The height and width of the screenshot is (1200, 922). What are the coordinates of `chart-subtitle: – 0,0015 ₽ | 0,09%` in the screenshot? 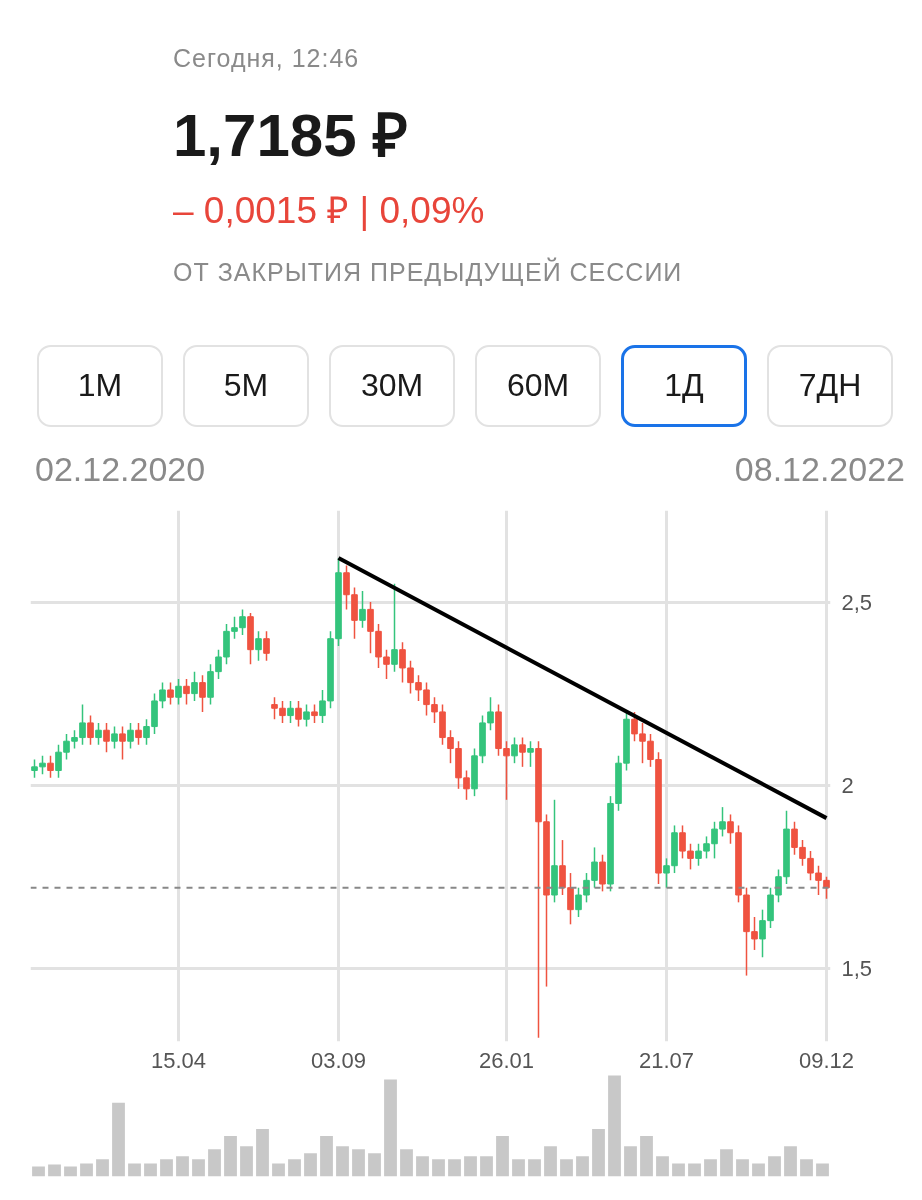 It's located at (329, 211).